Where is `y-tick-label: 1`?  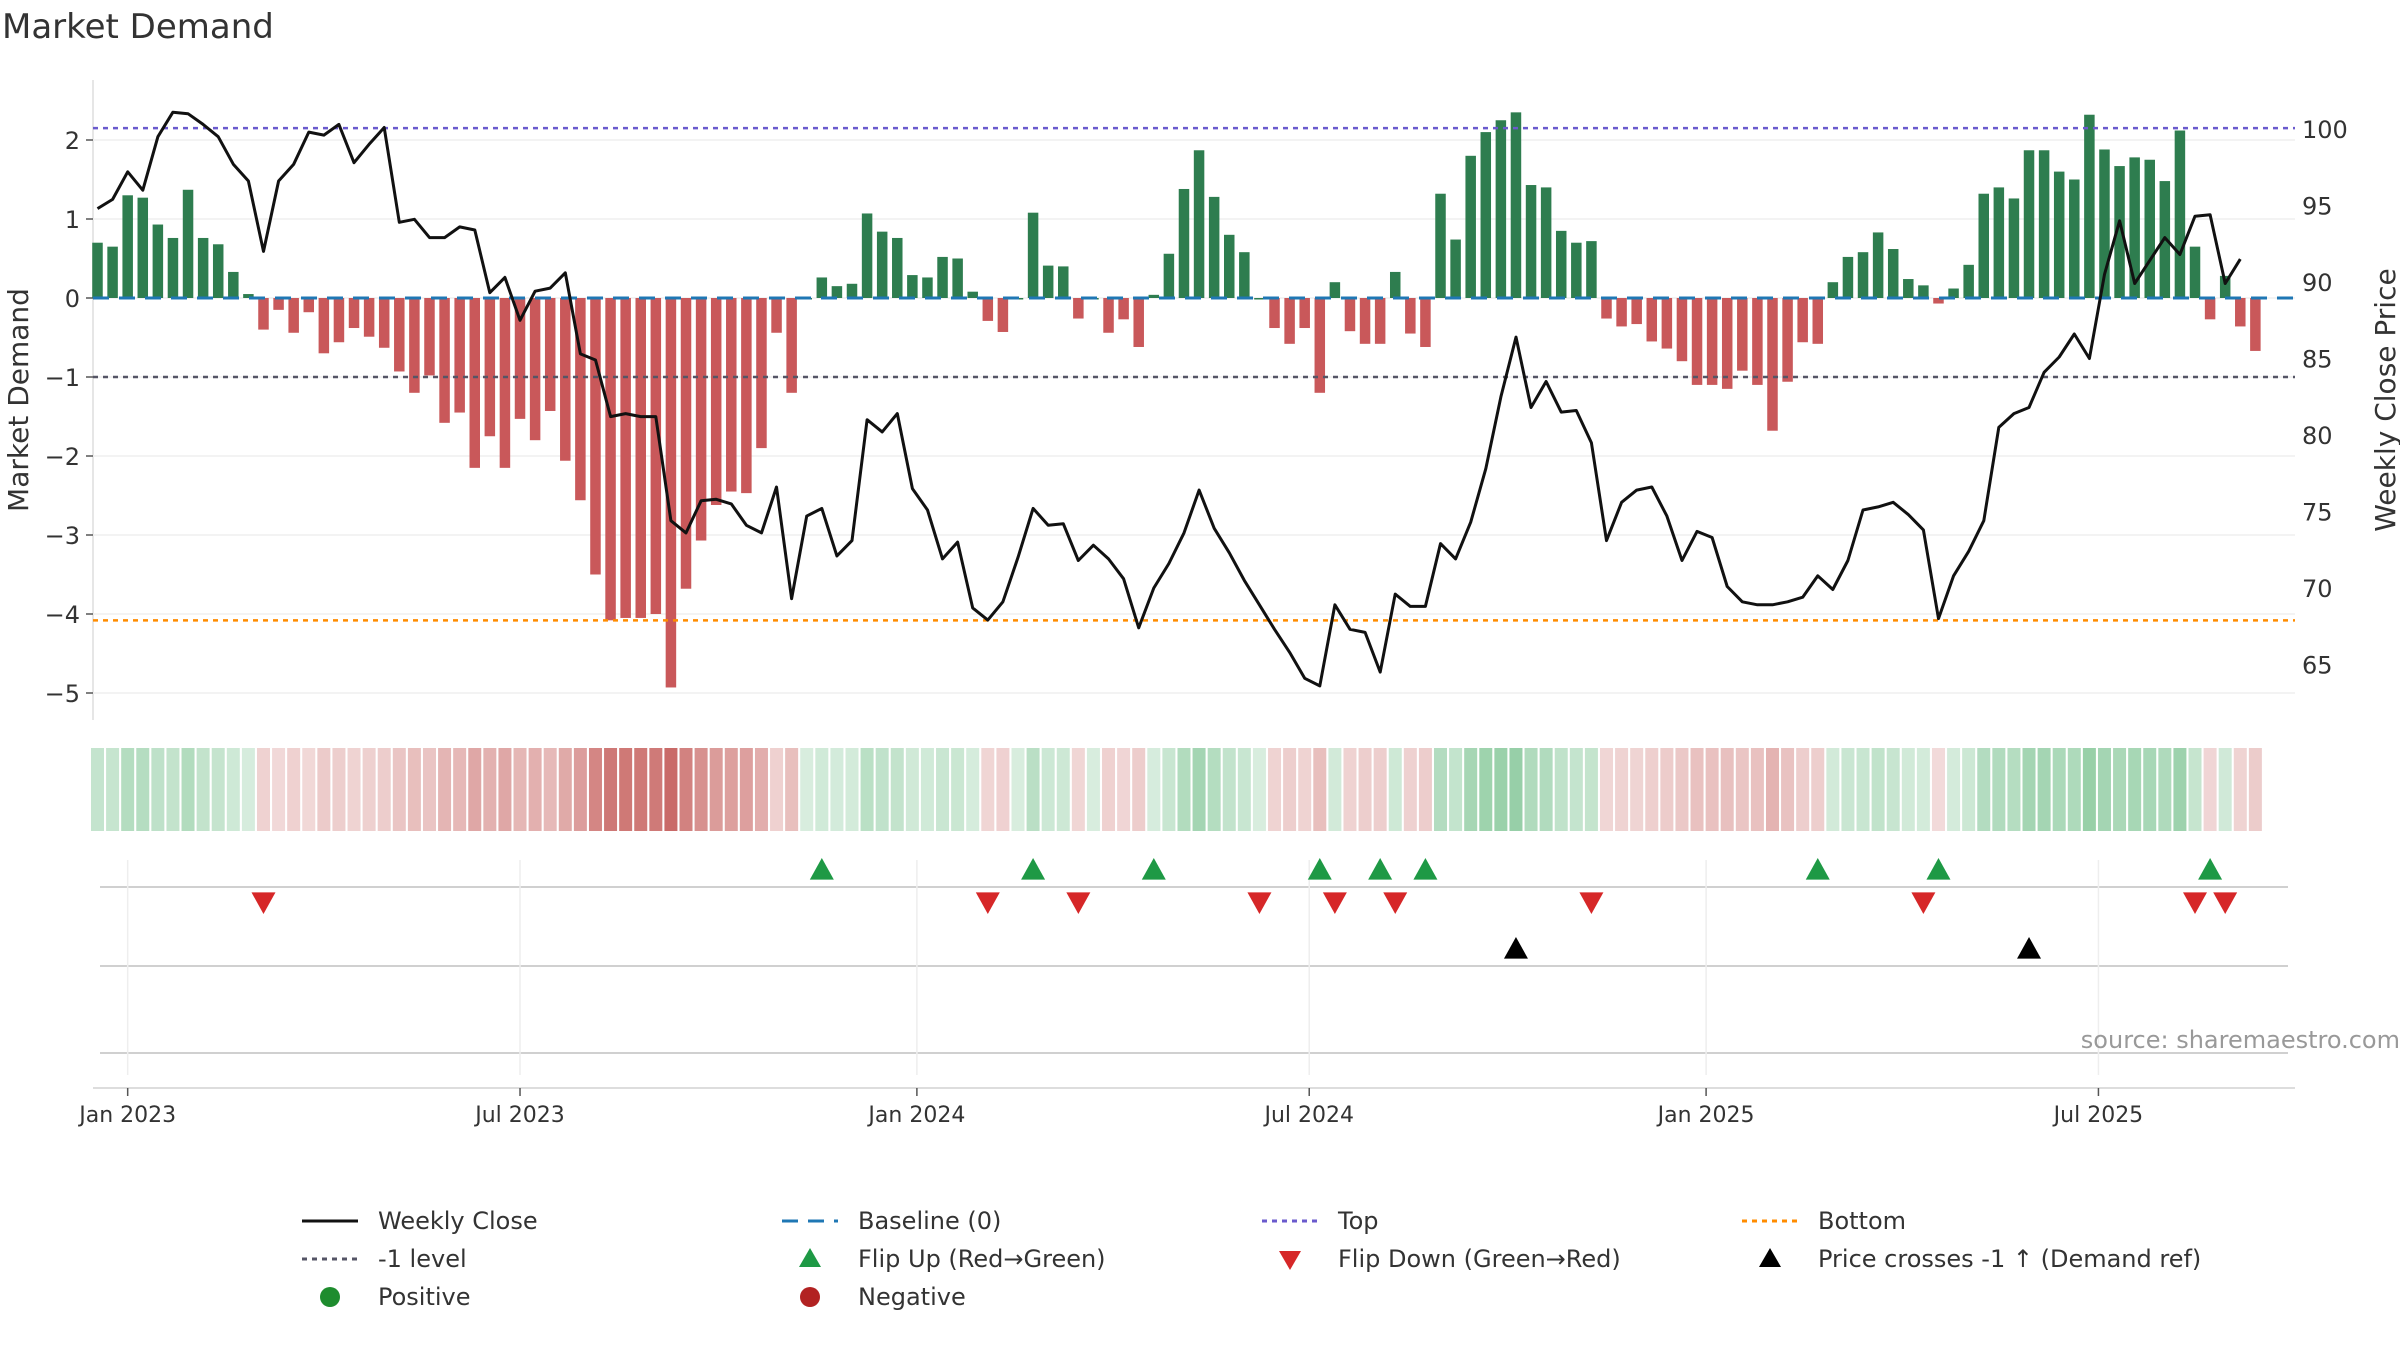
y-tick-label: 1 is located at coordinates (72, 220).